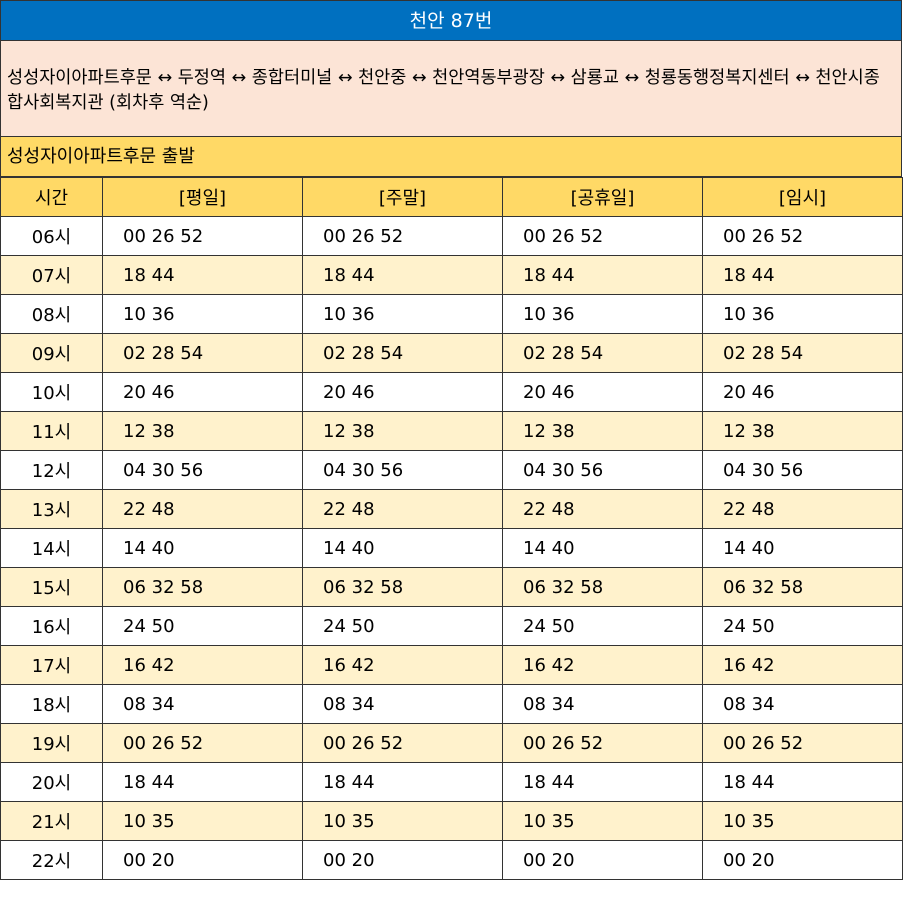  What do you see at coordinates (202, 626) in the screenshot?
I see `times-cell-weekday: 24 50` at bounding box center [202, 626].